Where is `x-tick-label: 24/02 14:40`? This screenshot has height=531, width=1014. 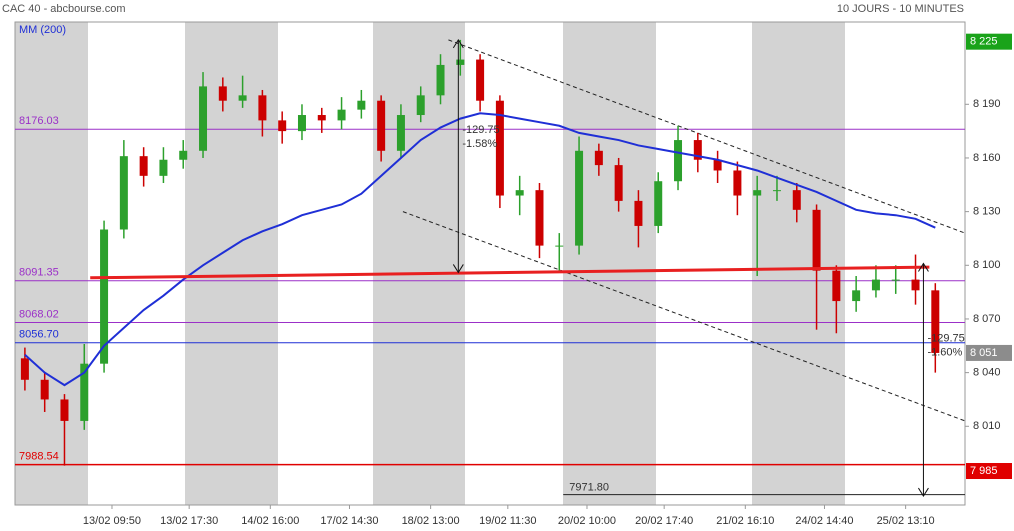
x-tick-label: 24/02 14:40 is located at coordinates (824, 521).